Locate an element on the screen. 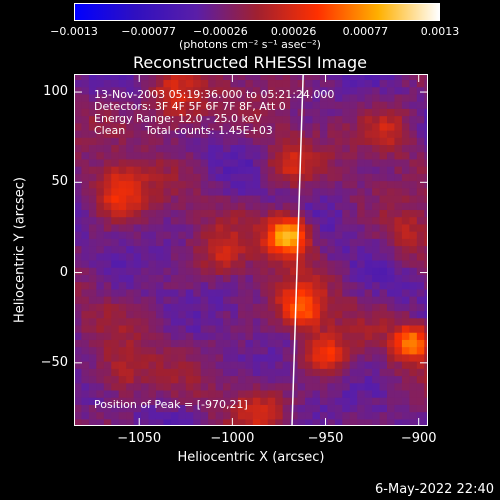 Image resolution: width=500 pixels, height=500 pixels. colorbar-tick-label: −0.0013 is located at coordinates (74, 31).